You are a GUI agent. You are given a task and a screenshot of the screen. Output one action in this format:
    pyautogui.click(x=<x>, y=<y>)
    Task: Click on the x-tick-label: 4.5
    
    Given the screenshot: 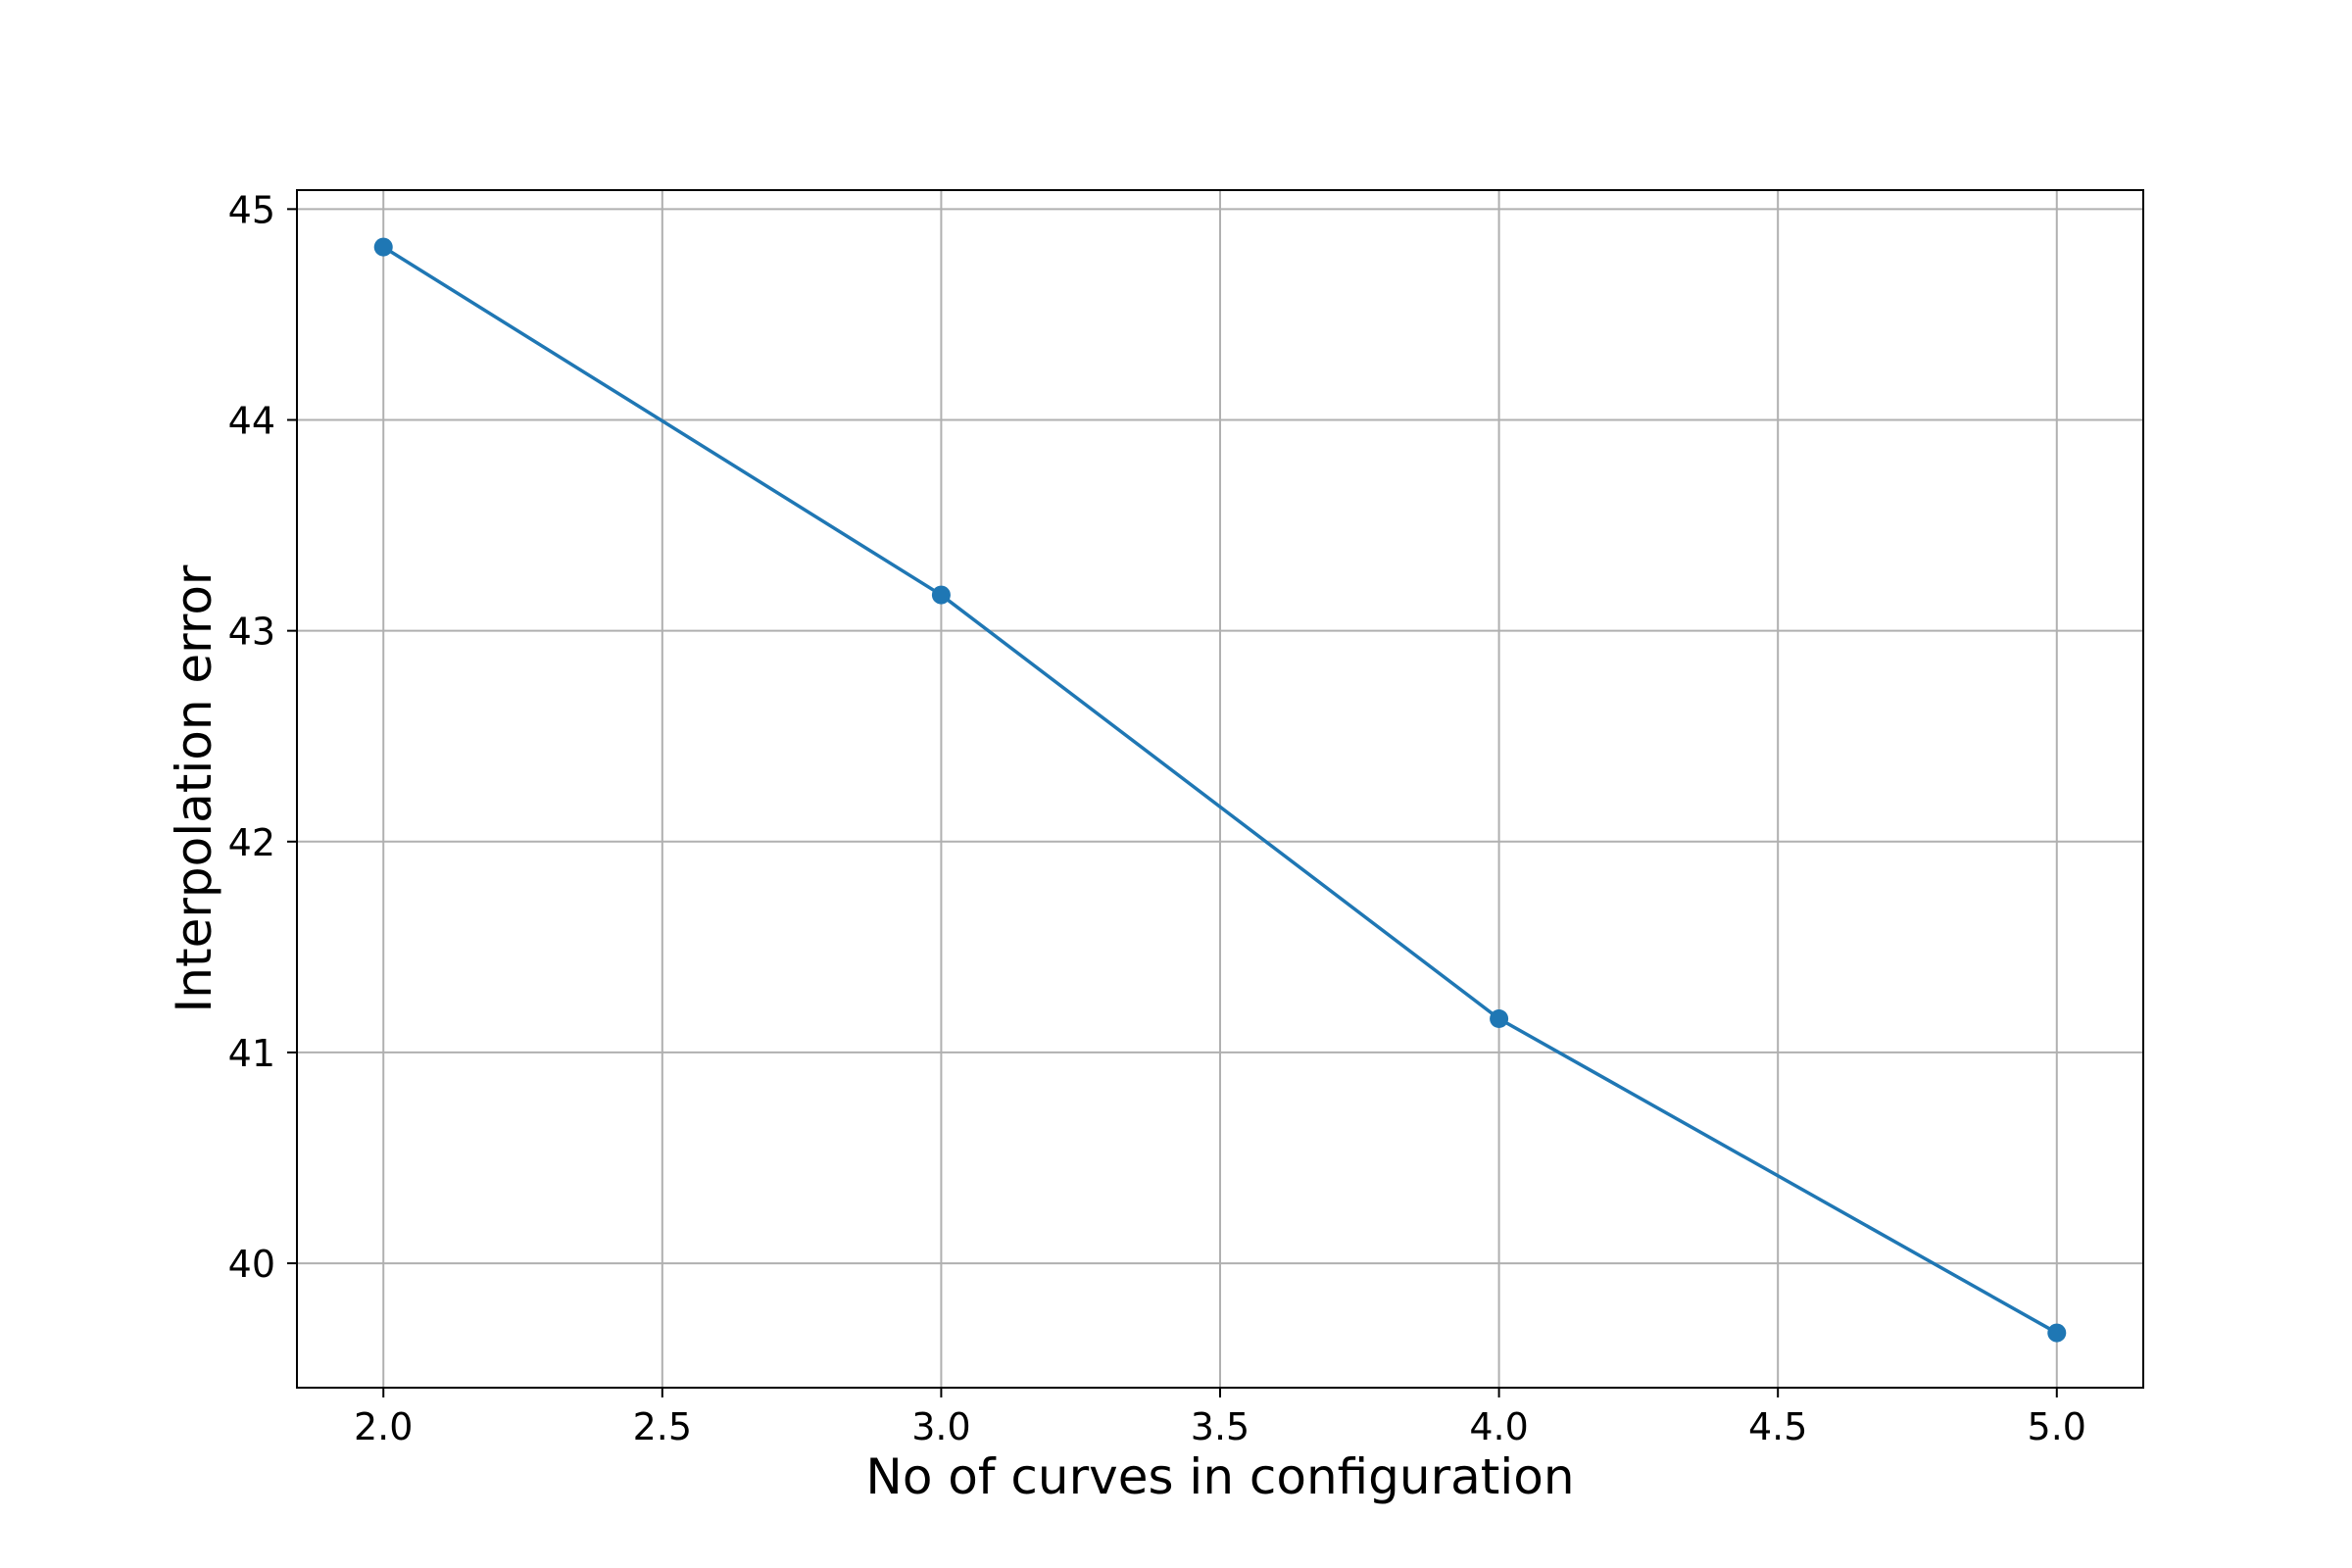 What is the action you would take?
    pyautogui.click(x=1777, y=1426)
    